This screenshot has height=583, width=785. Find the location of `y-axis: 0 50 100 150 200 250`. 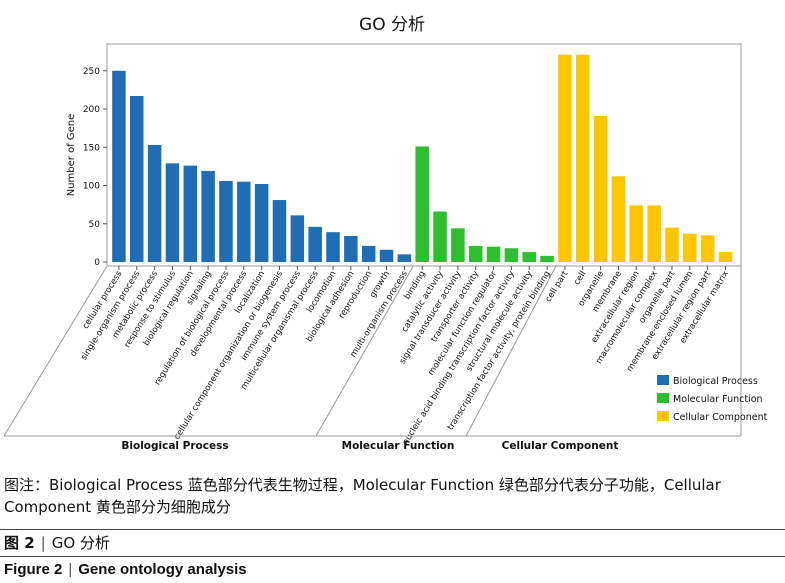

y-axis: 0 50 100 150 200 250 is located at coordinates (95, 167).